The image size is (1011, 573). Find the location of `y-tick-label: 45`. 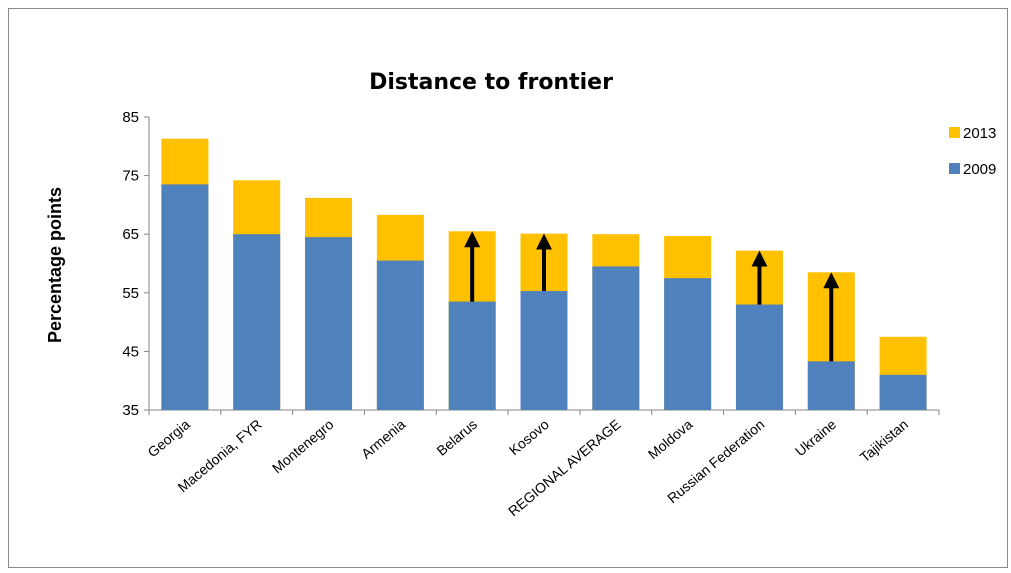

y-tick-label: 45 is located at coordinates (130, 351).